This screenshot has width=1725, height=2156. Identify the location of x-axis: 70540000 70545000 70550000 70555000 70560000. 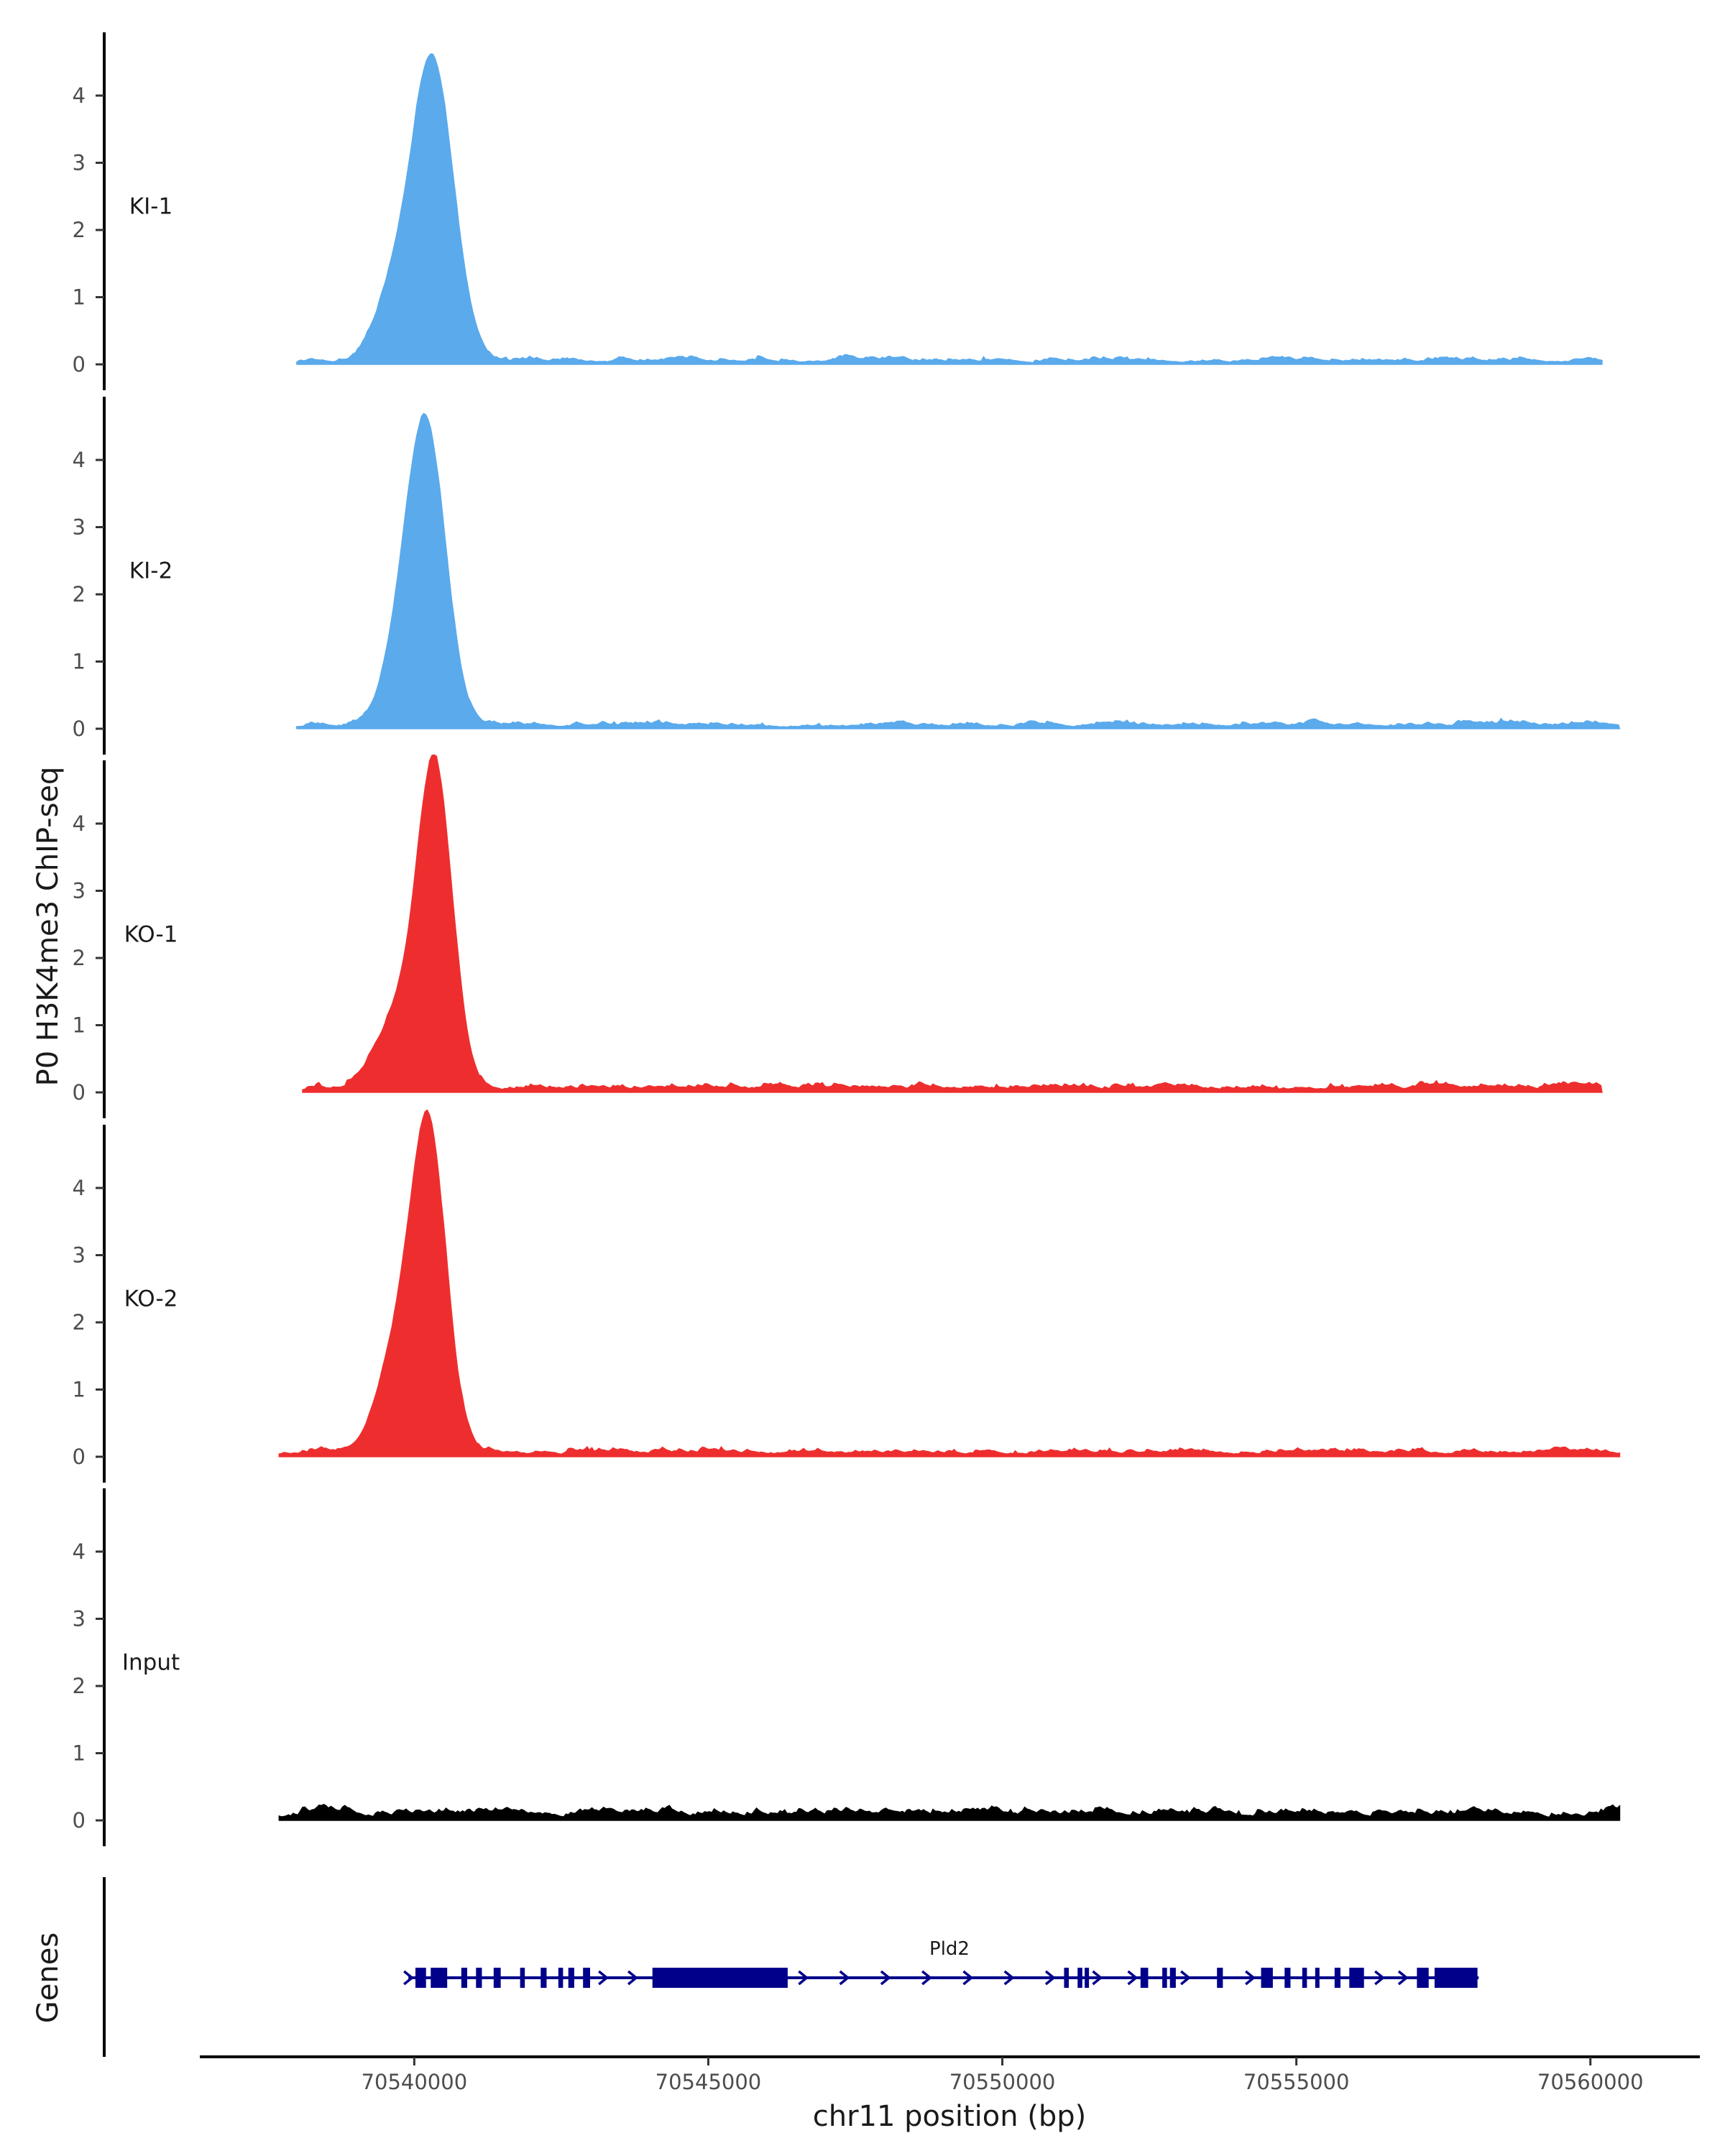
(950, 2074).